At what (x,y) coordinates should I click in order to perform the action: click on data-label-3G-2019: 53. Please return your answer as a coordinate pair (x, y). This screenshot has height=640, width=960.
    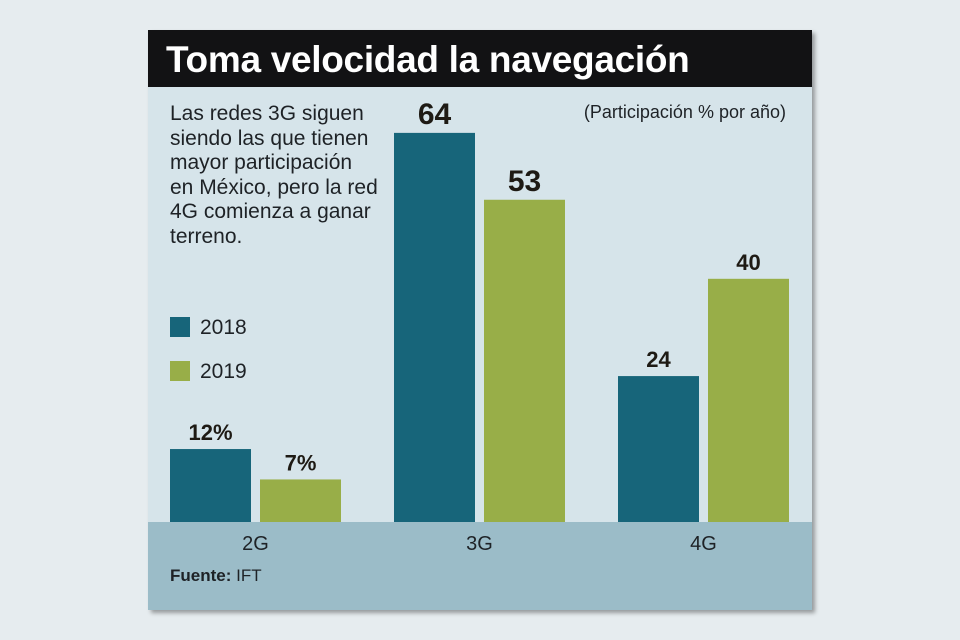
    Looking at the image, I should click on (524, 181).